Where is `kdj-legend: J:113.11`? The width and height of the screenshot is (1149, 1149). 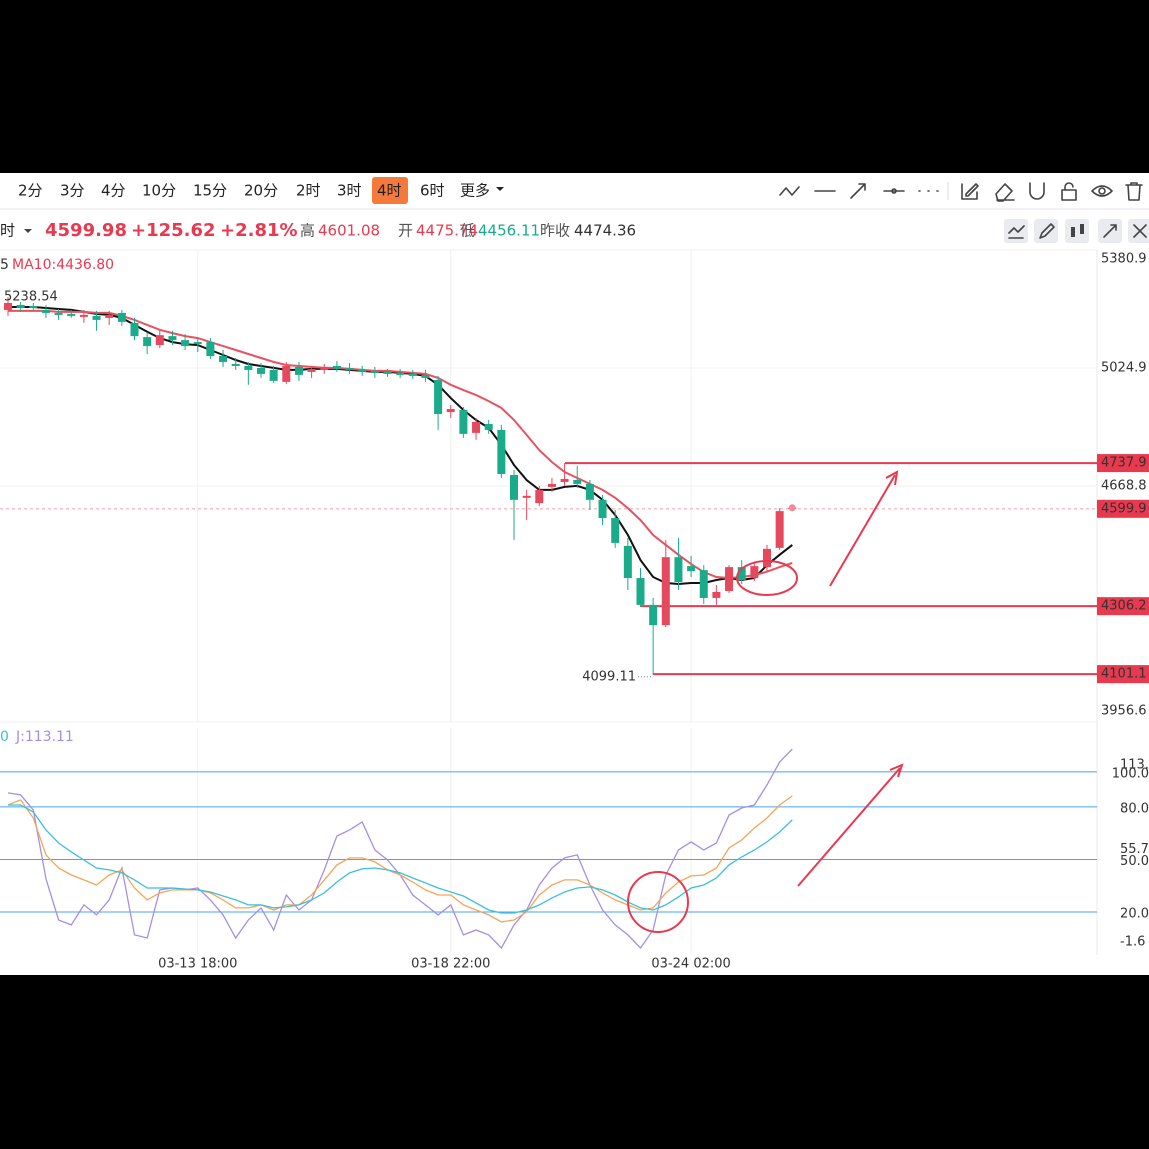 kdj-legend: J:113.11 is located at coordinates (44, 737).